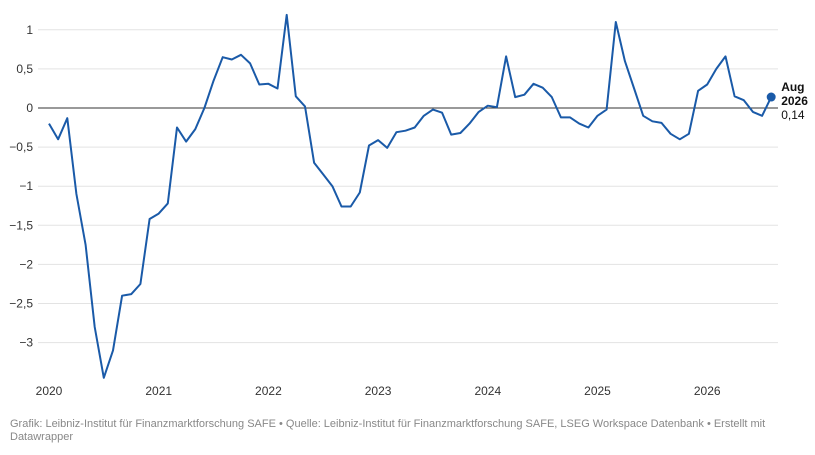 The height and width of the screenshot is (455, 815). Describe the element at coordinates (707, 391) in the screenshot. I see `x-tick-label: 2026` at that location.